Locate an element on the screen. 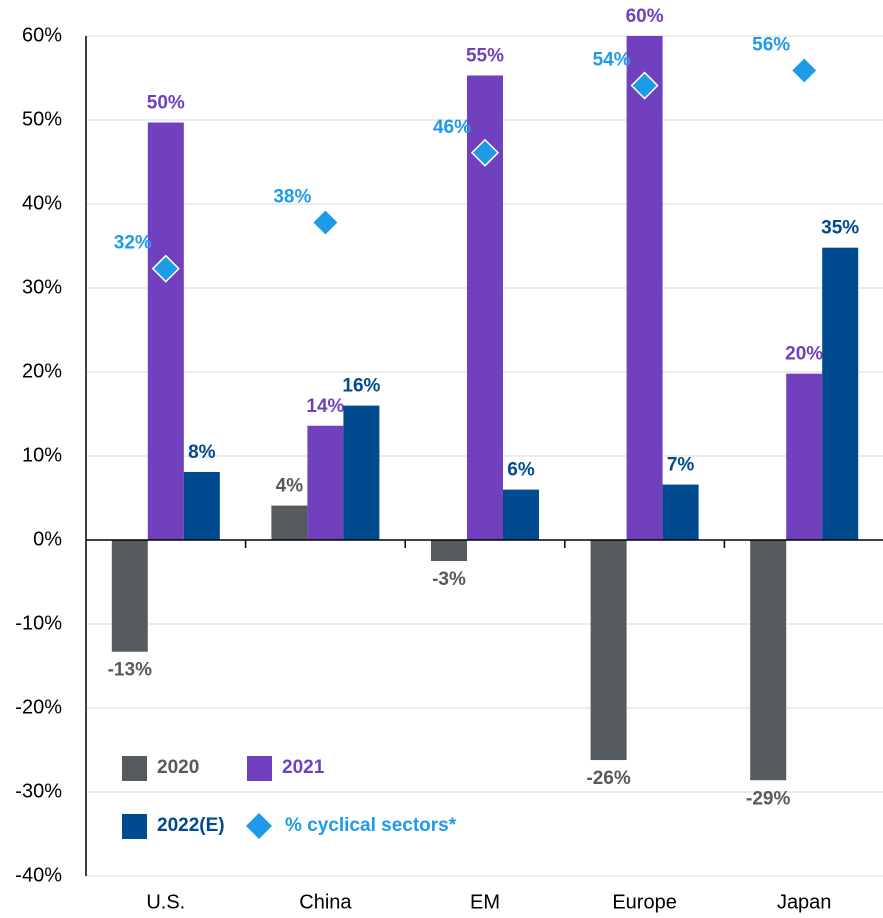 The image size is (883, 918). y-tick-label: -20% is located at coordinates (38, 707).